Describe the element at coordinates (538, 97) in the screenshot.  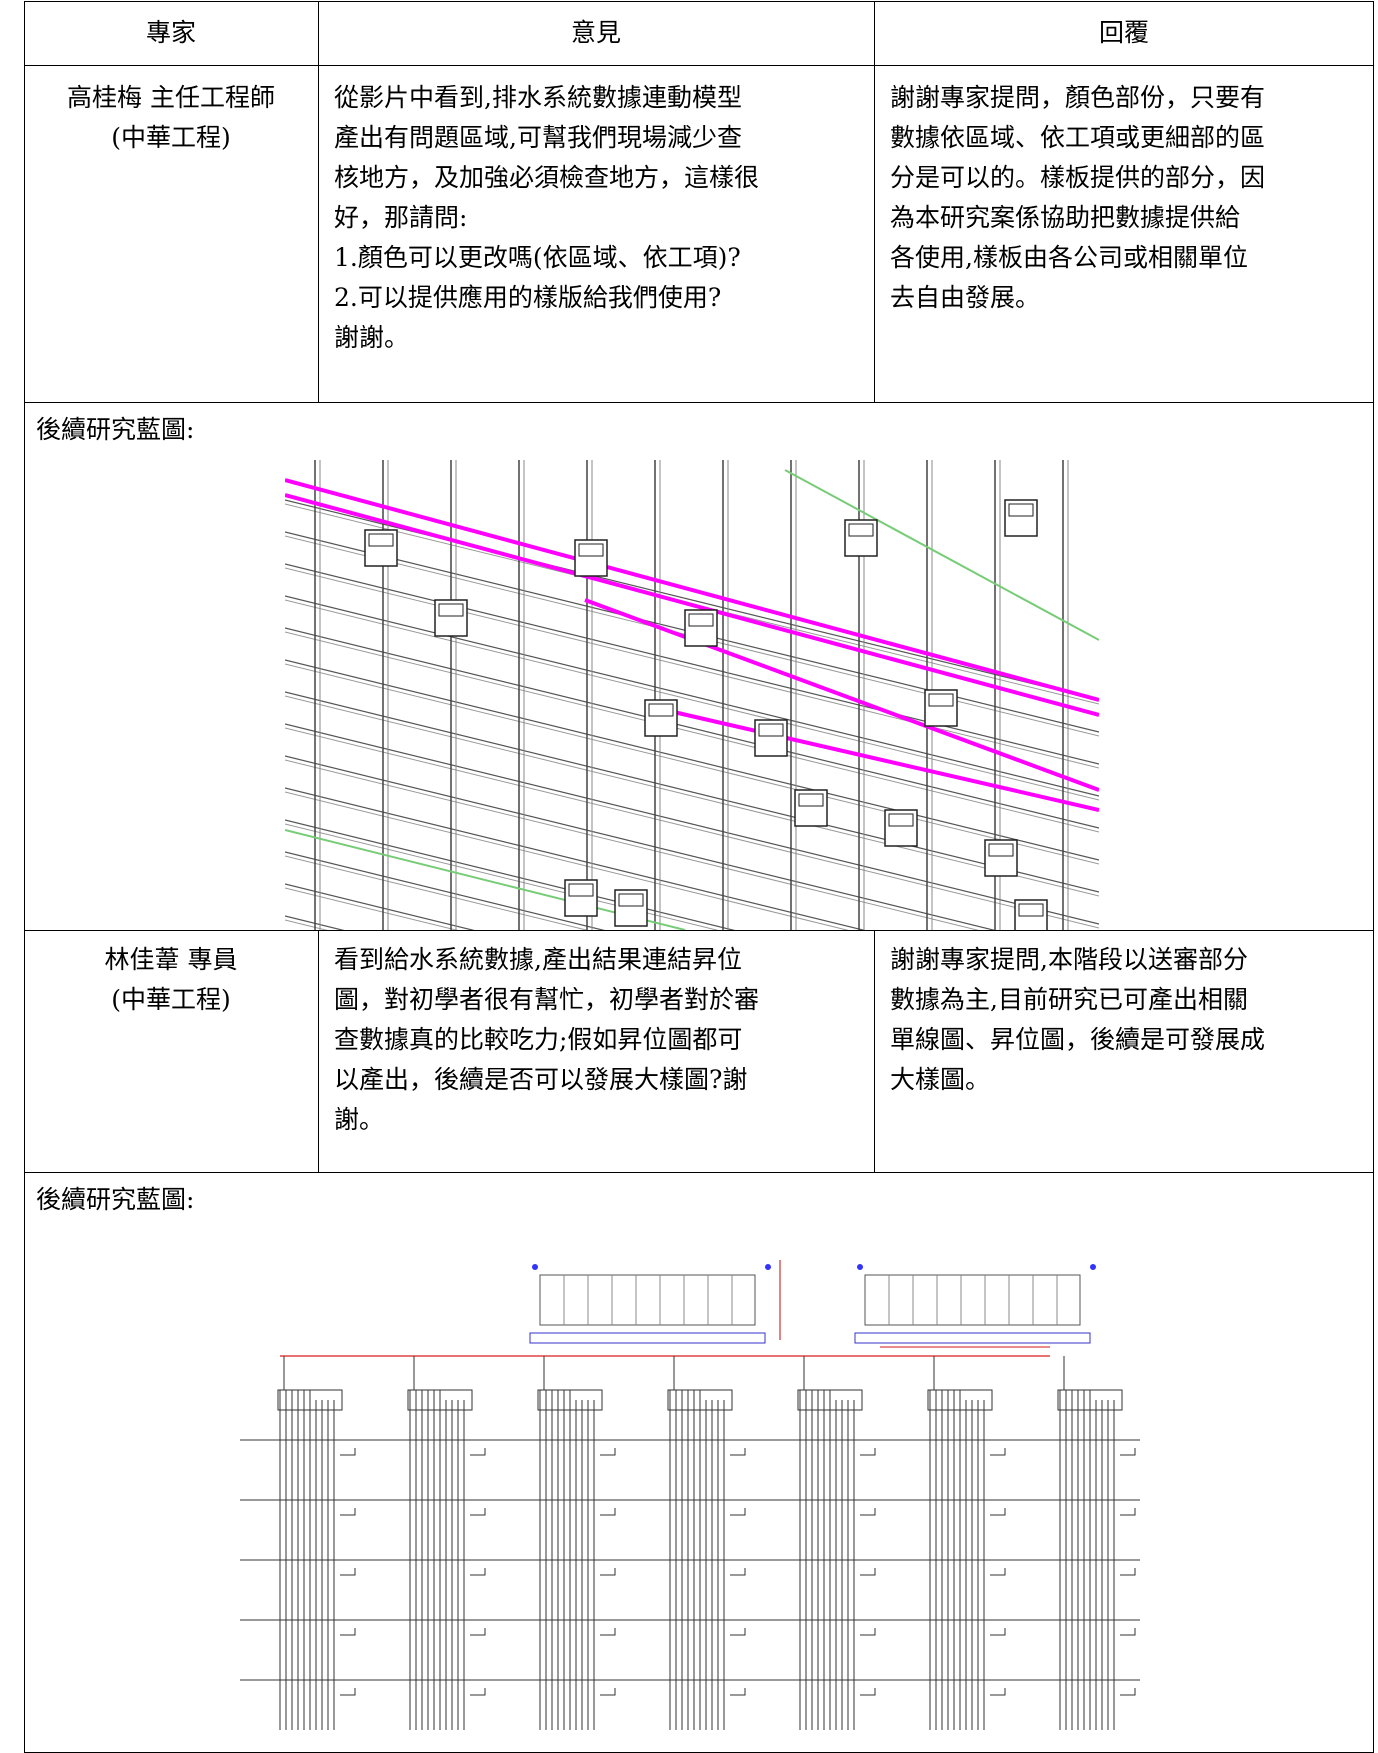
I see `text-line: 從影片中看到,排水系統數據連動模型` at that location.